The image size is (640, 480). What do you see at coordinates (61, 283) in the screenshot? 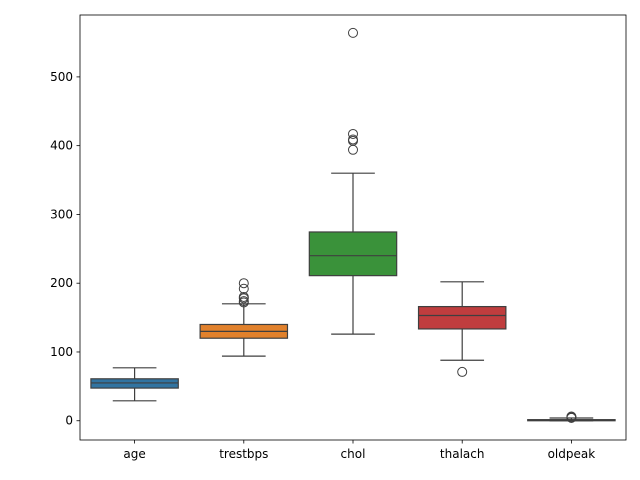
I see `y-tick-label: 200` at bounding box center [61, 283].